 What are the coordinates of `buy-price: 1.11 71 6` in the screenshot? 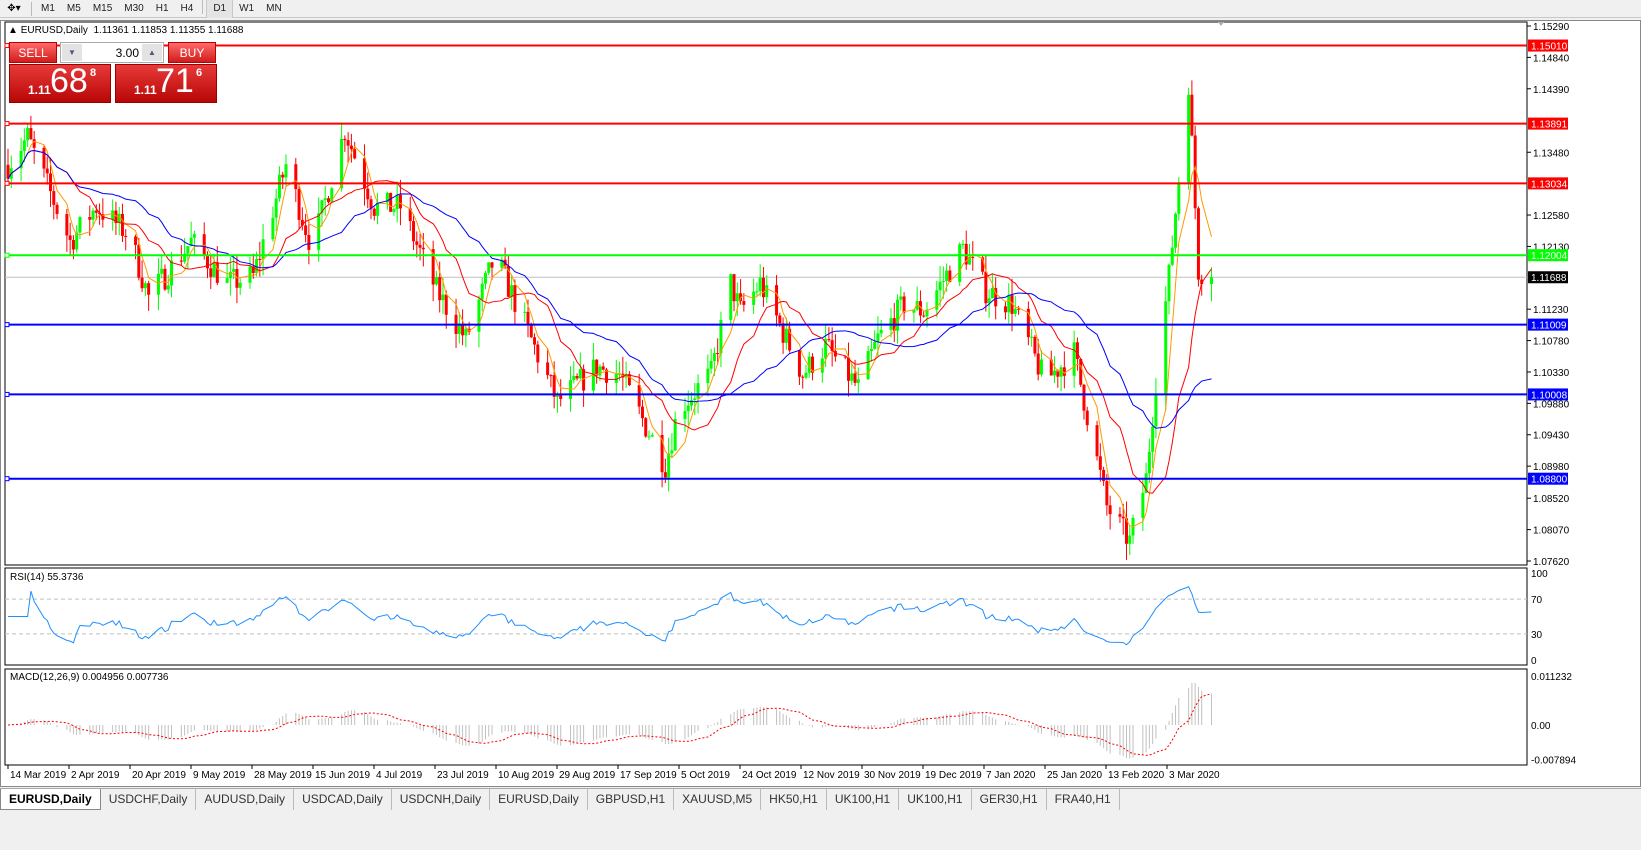 It's located at (166, 82).